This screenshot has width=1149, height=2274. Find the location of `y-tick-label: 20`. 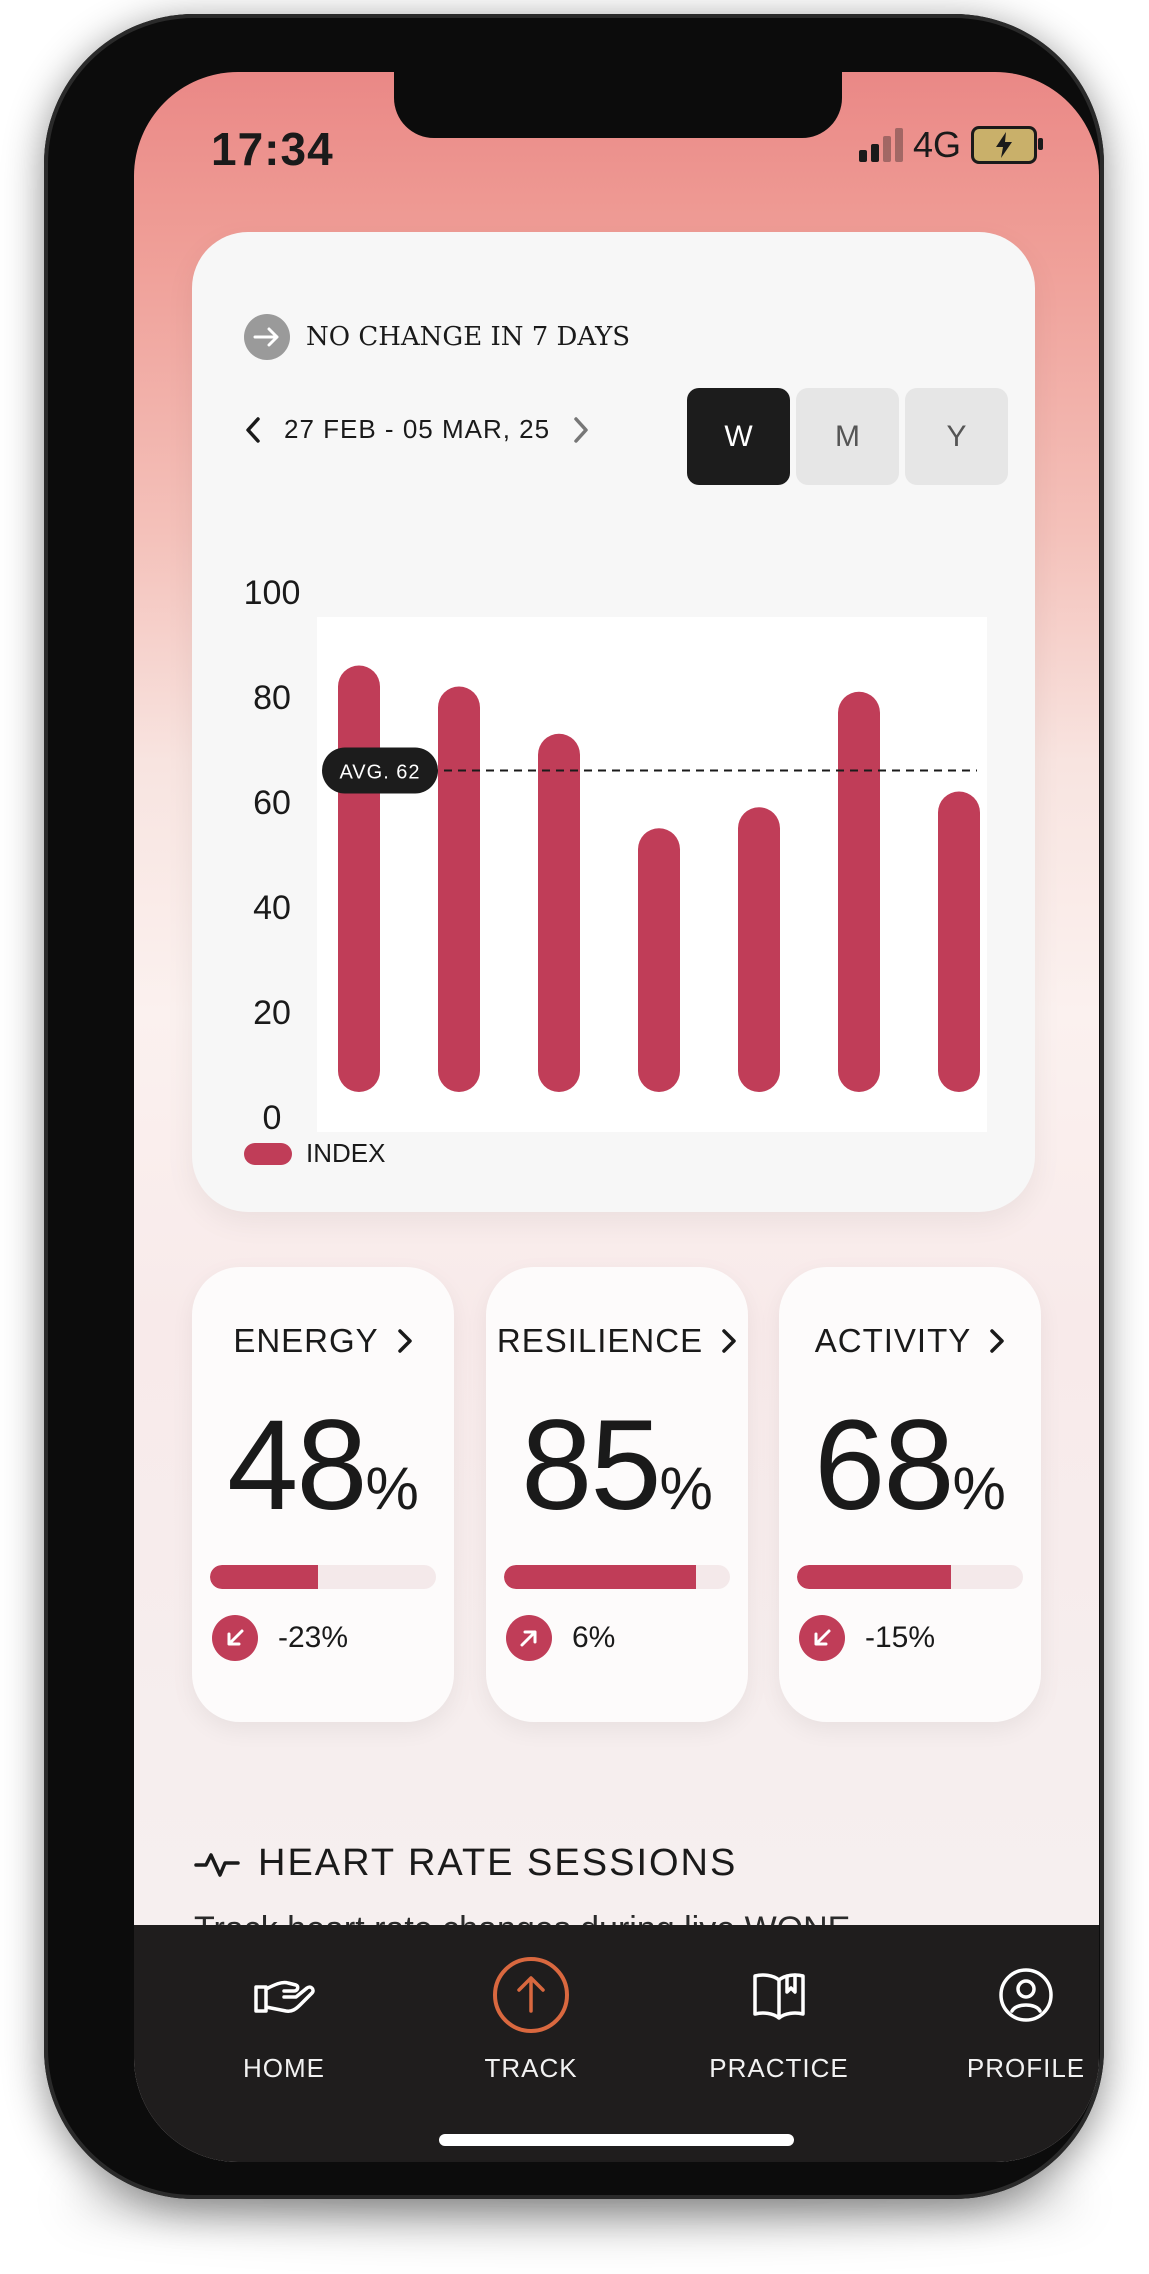

y-tick-label: 20 is located at coordinates (272, 1013).